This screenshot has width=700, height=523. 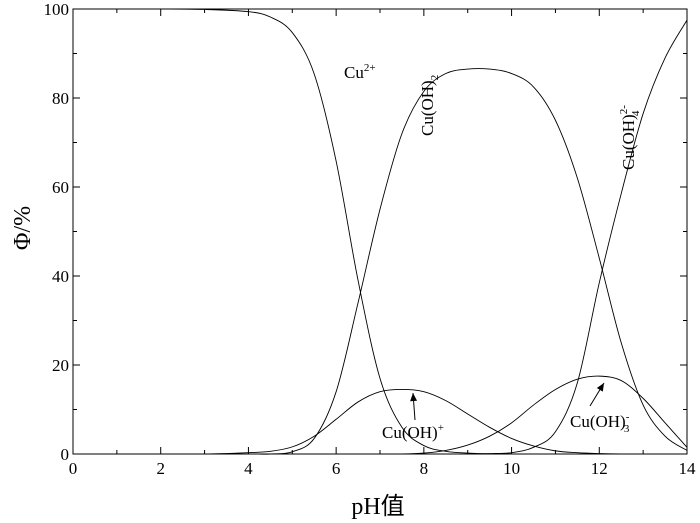 What do you see at coordinates (630, 137) in the screenshot?
I see `label-cu-oh-4-2minus: Cu(OH)2-4` at bounding box center [630, 137].